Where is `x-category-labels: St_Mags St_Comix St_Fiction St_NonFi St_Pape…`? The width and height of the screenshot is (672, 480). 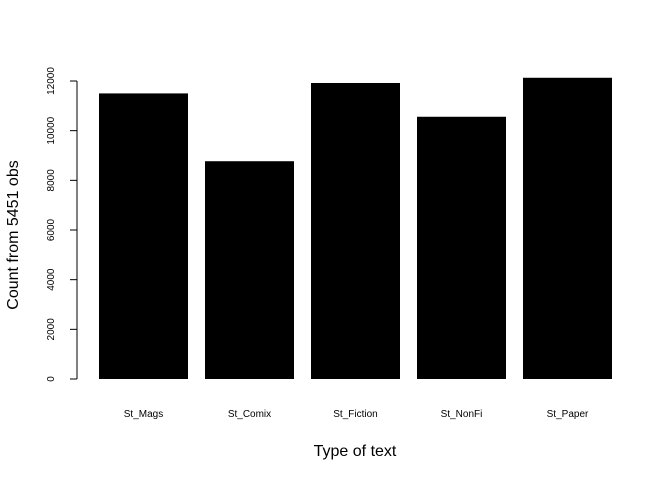
x-category-labels: St_Mags St_Comix St_Fiction St_NonFi St_Pape… is located at coordinates (356, 414).